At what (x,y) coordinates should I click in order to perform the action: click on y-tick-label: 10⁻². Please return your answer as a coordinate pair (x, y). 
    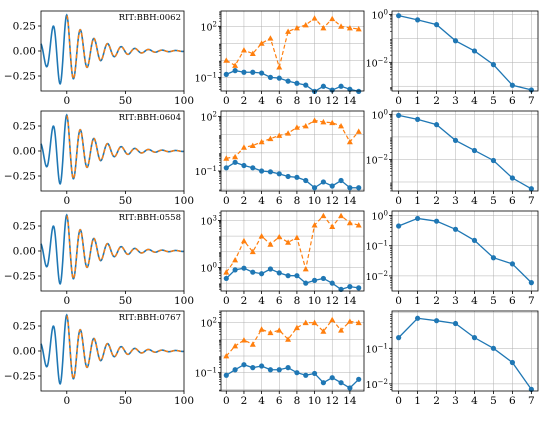
    Looking at the image, I should click on (377, 62).